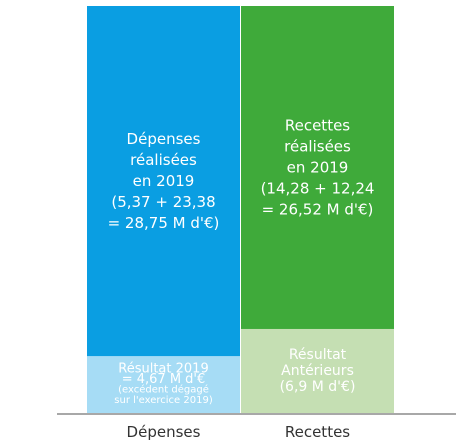 This screenshot has width=456, height=441. Describe the element at coordinates (318, 209) in the screenshot. I see `segment-label: = 26,52 M d'€)` at that location.